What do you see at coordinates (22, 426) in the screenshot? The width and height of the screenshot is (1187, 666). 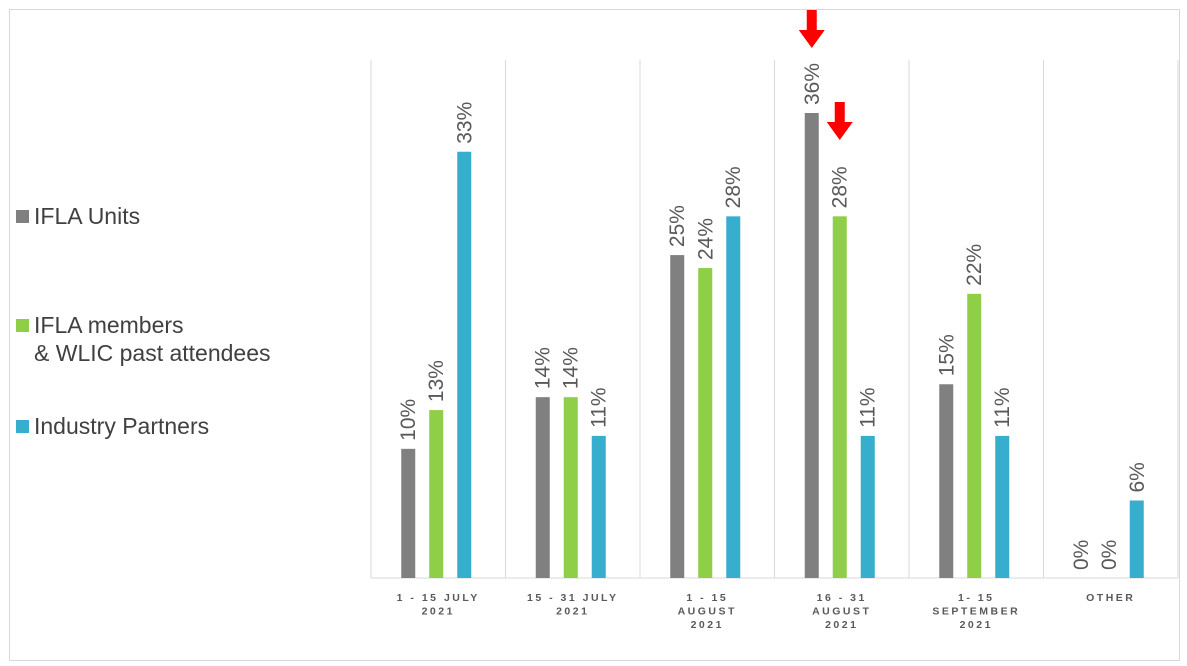 I see `legend-swatch-industry-partners` at bounding box center [22, 426].